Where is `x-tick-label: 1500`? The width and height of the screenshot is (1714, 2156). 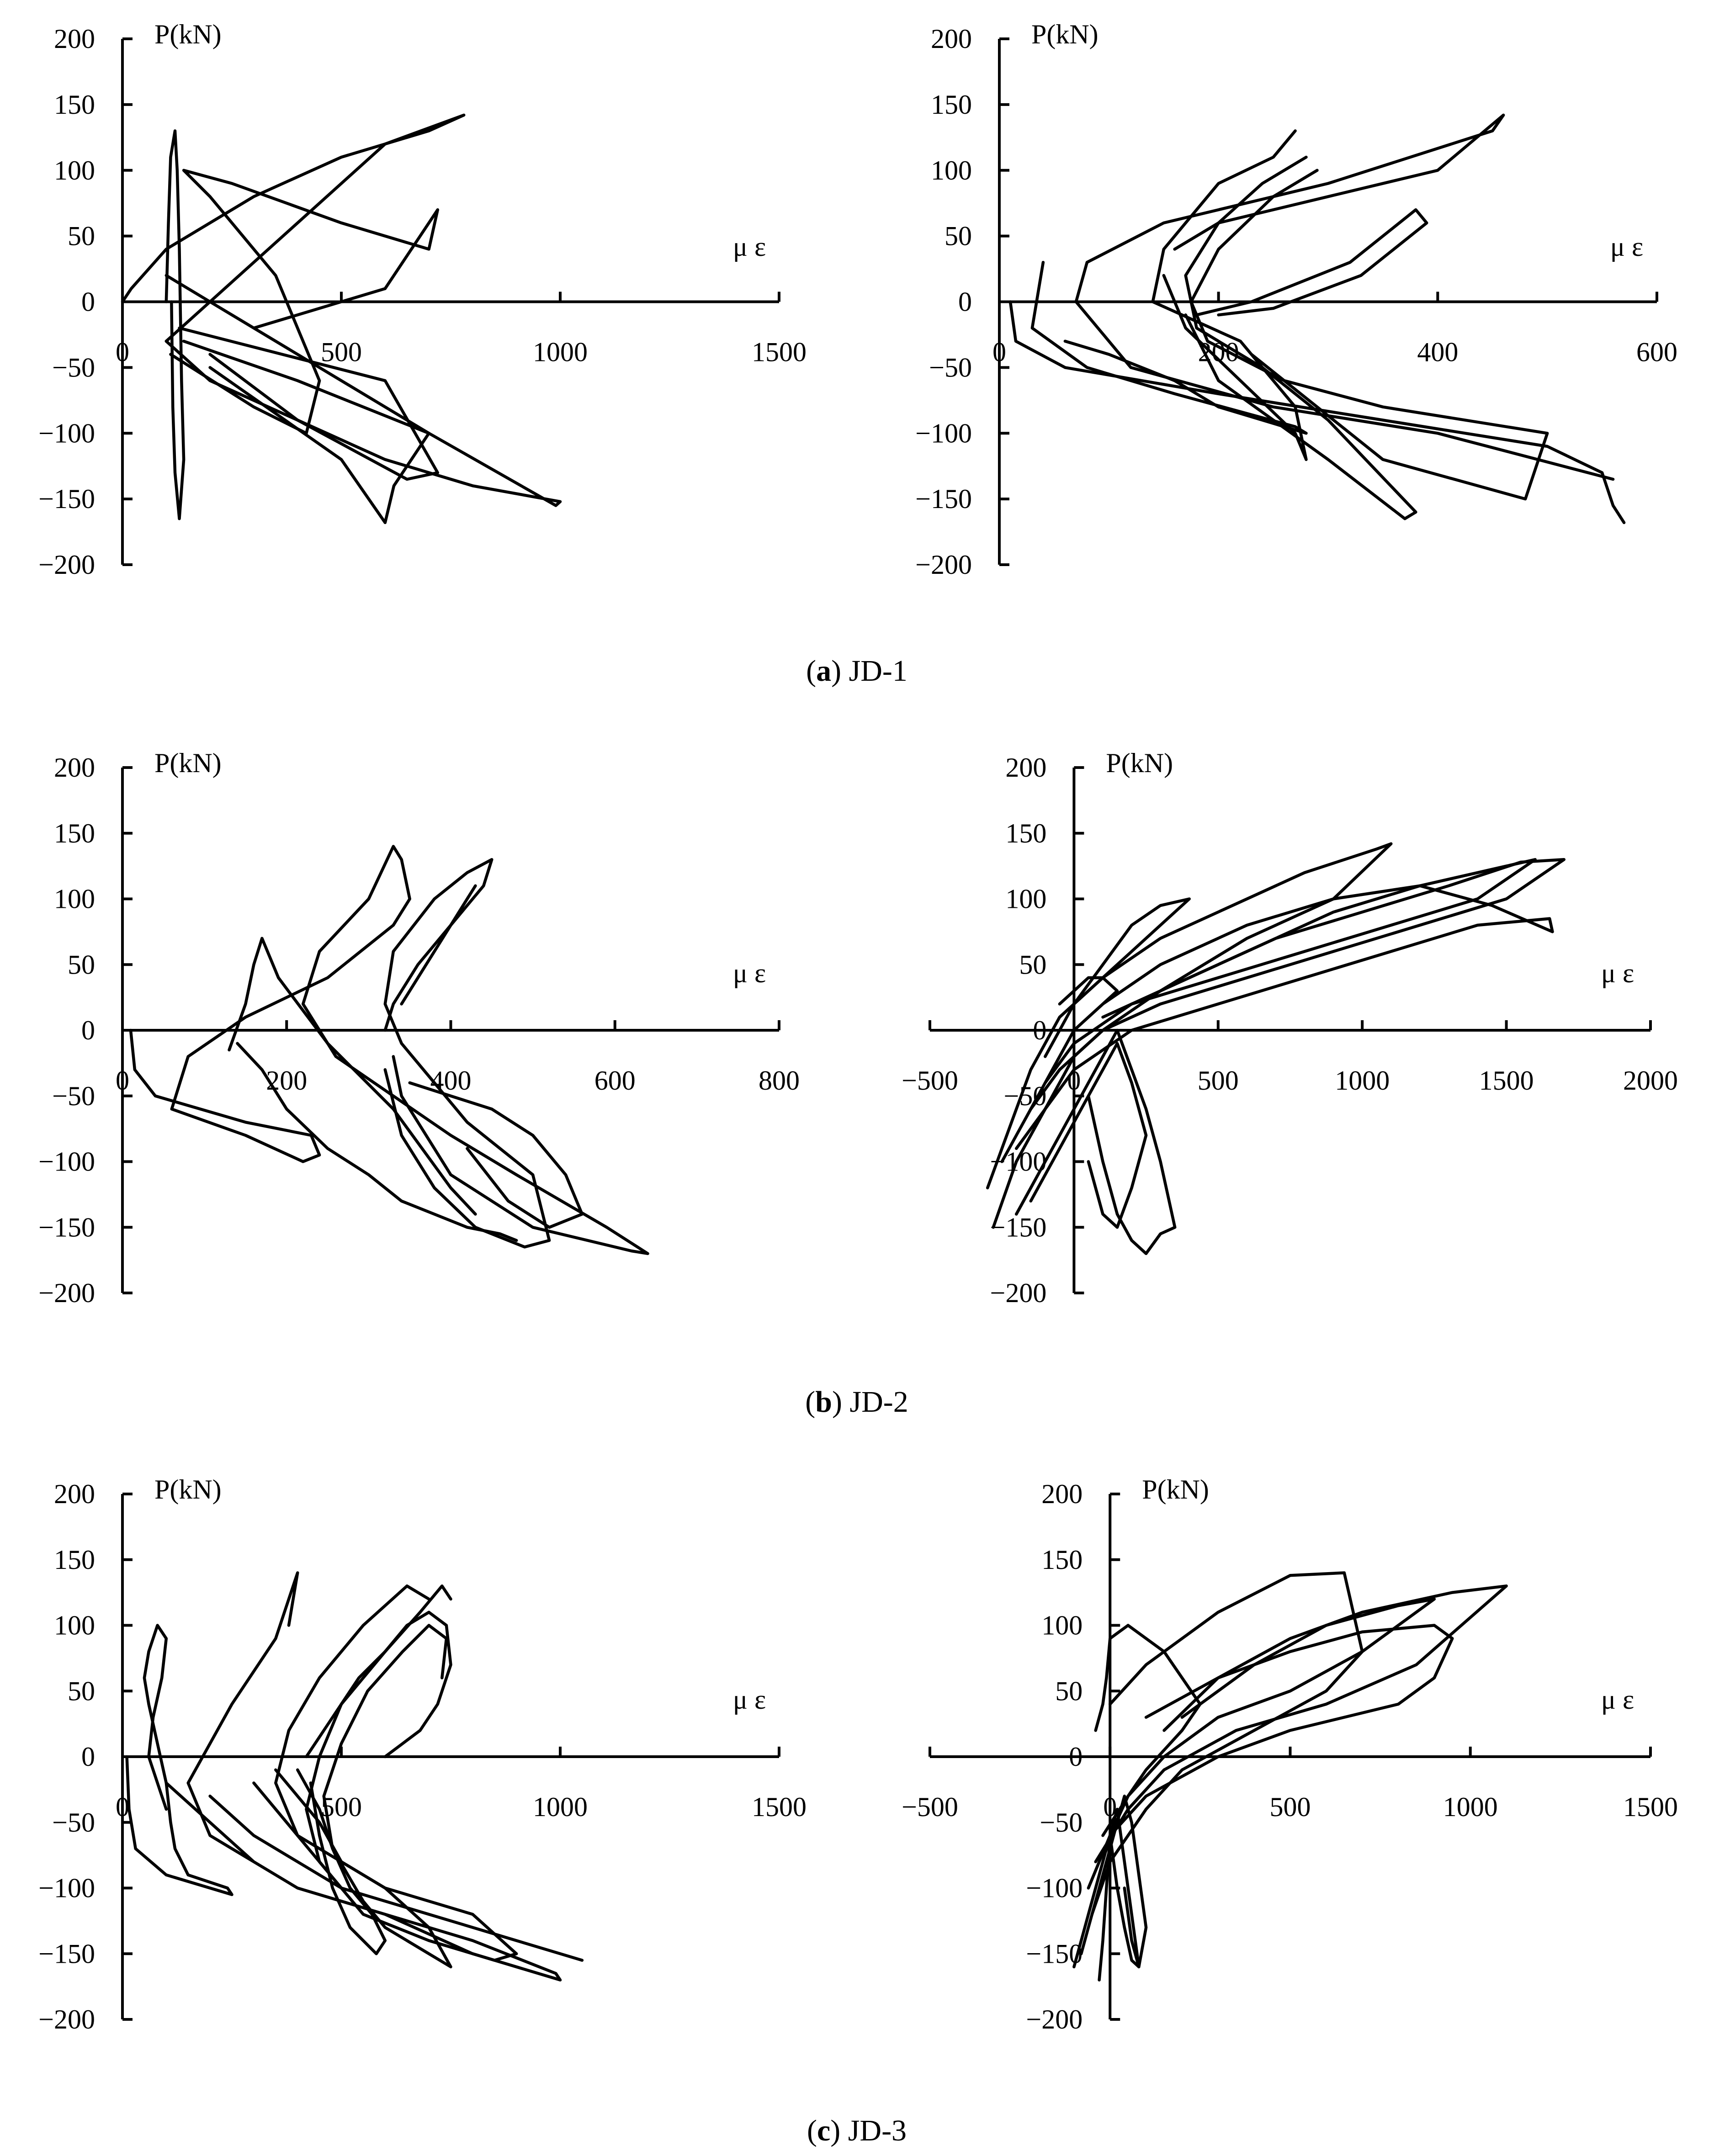 x-tick-label: 1500 is located at coordinates (1650, 1807).